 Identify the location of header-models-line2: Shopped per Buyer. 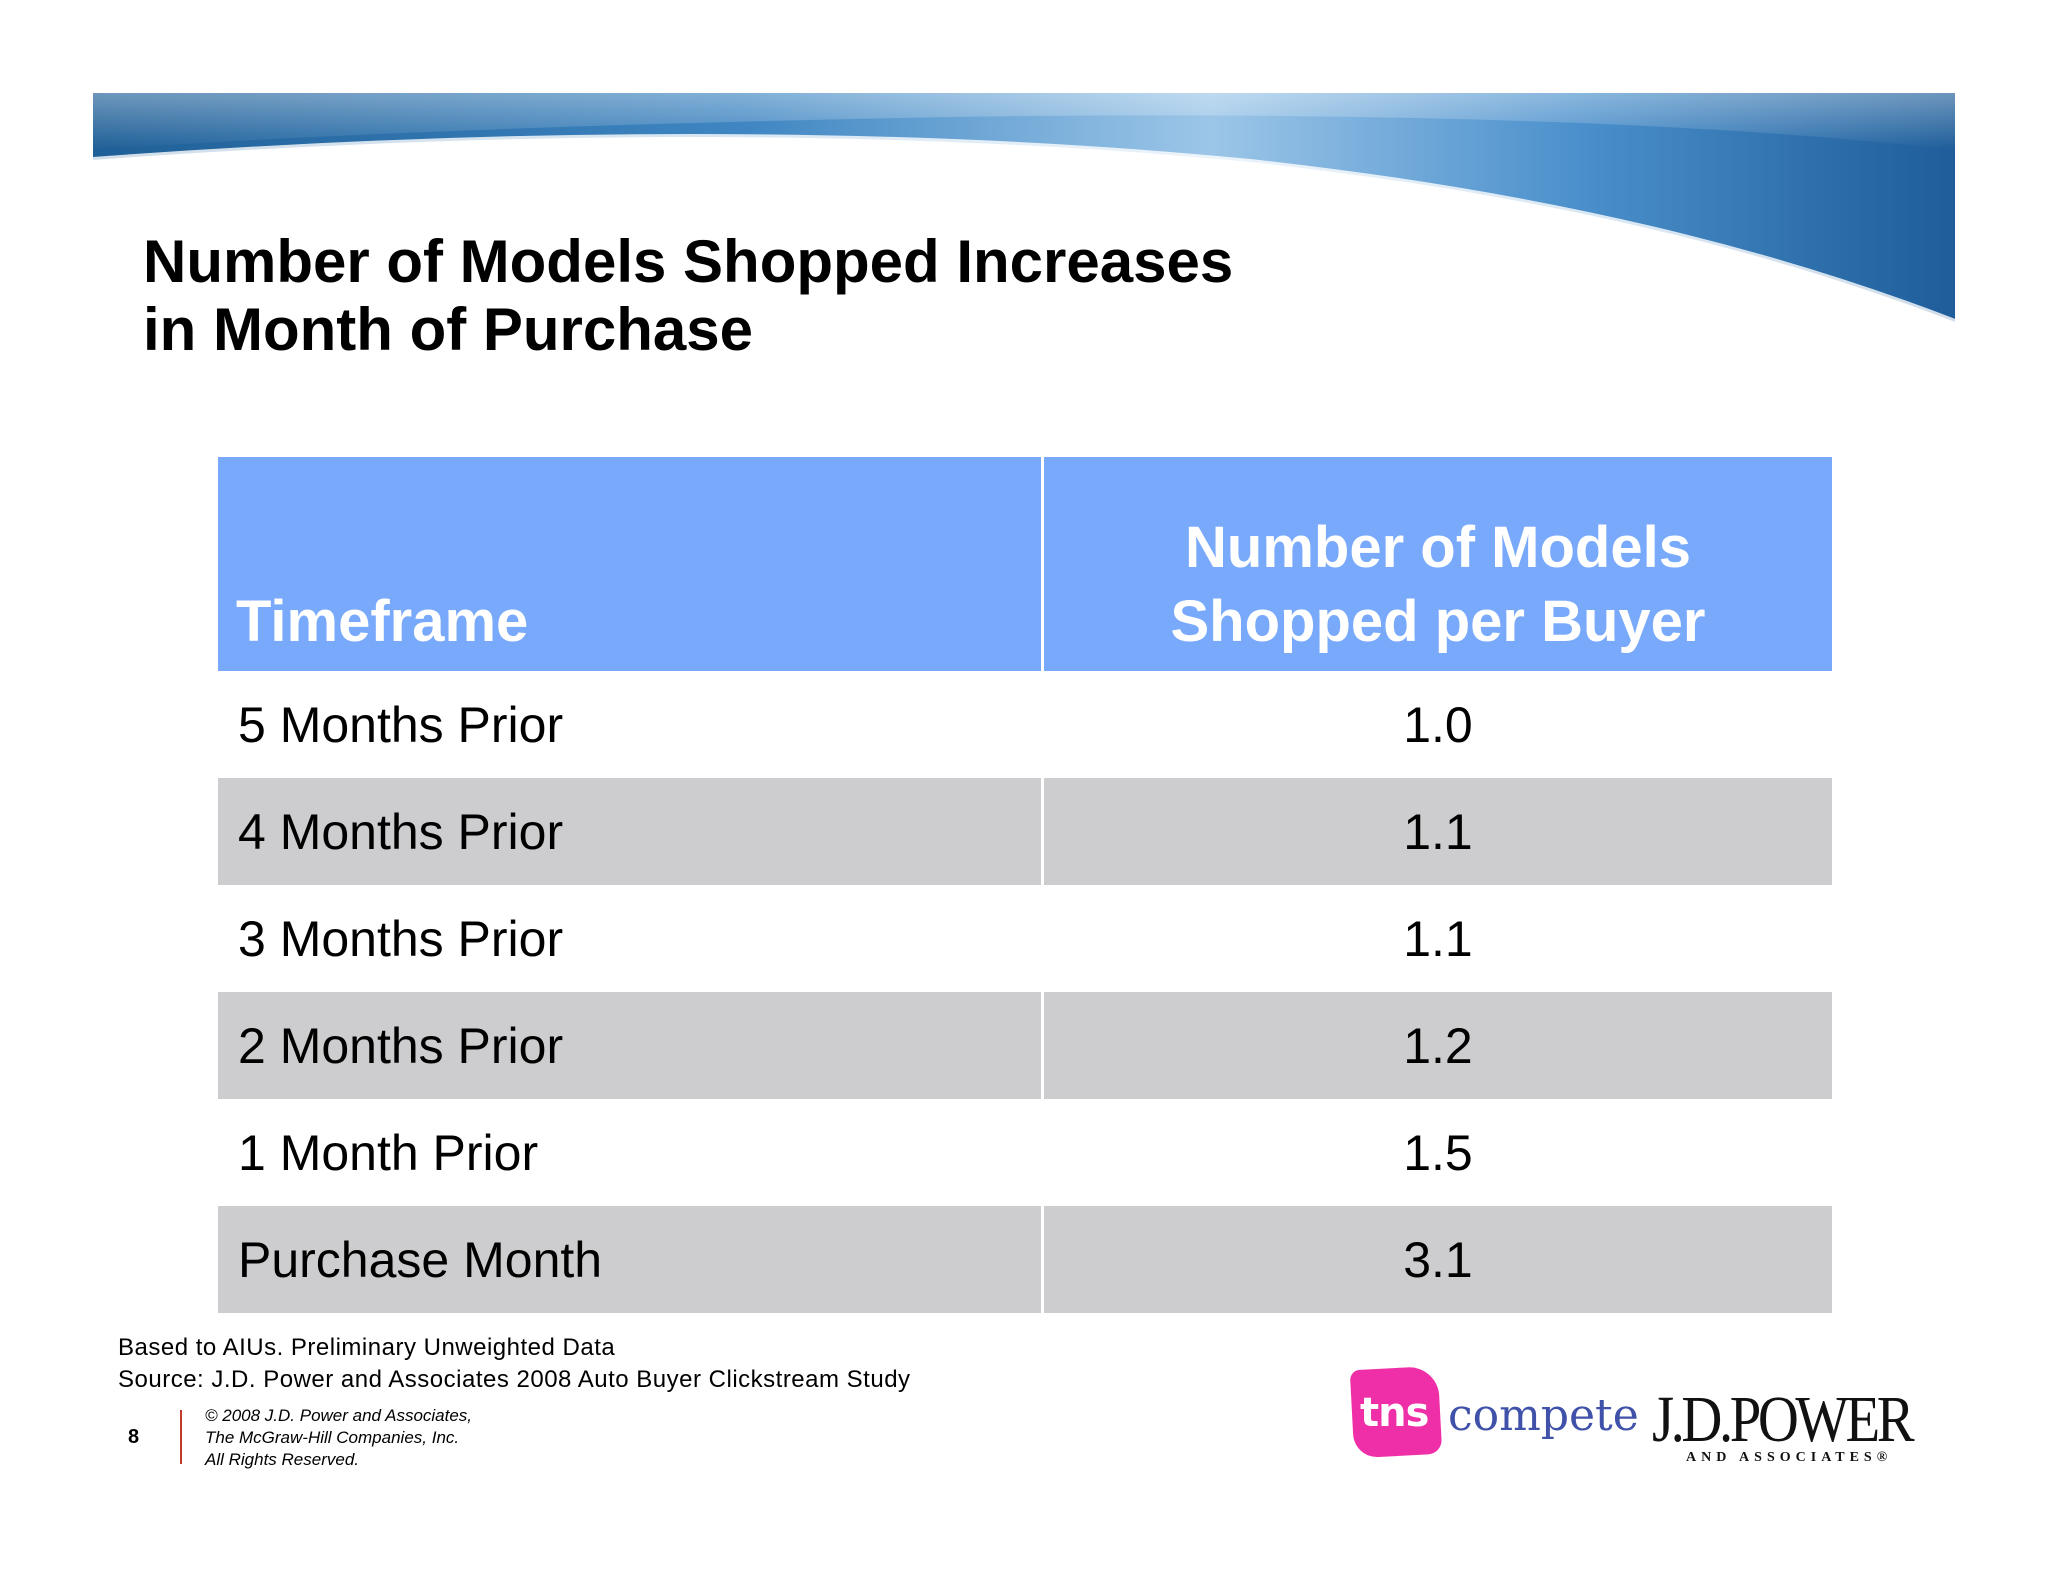
(1438, 621).